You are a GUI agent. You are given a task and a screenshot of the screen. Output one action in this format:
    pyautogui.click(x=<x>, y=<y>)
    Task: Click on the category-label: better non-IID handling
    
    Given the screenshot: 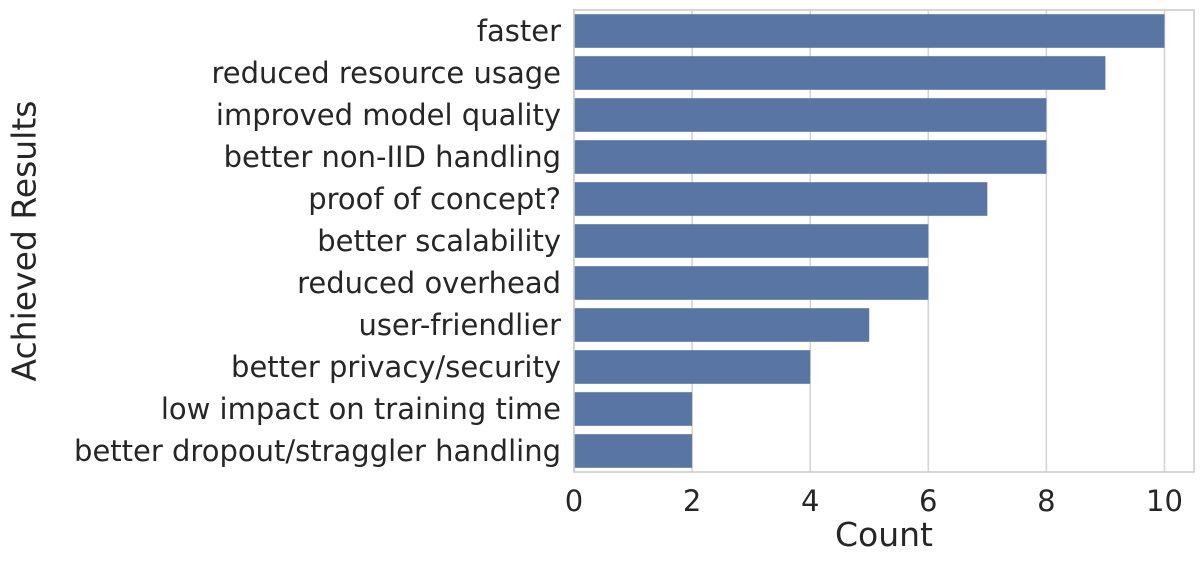 What is the action you would take?
    pyautogui.click(x=392, y=157)
    